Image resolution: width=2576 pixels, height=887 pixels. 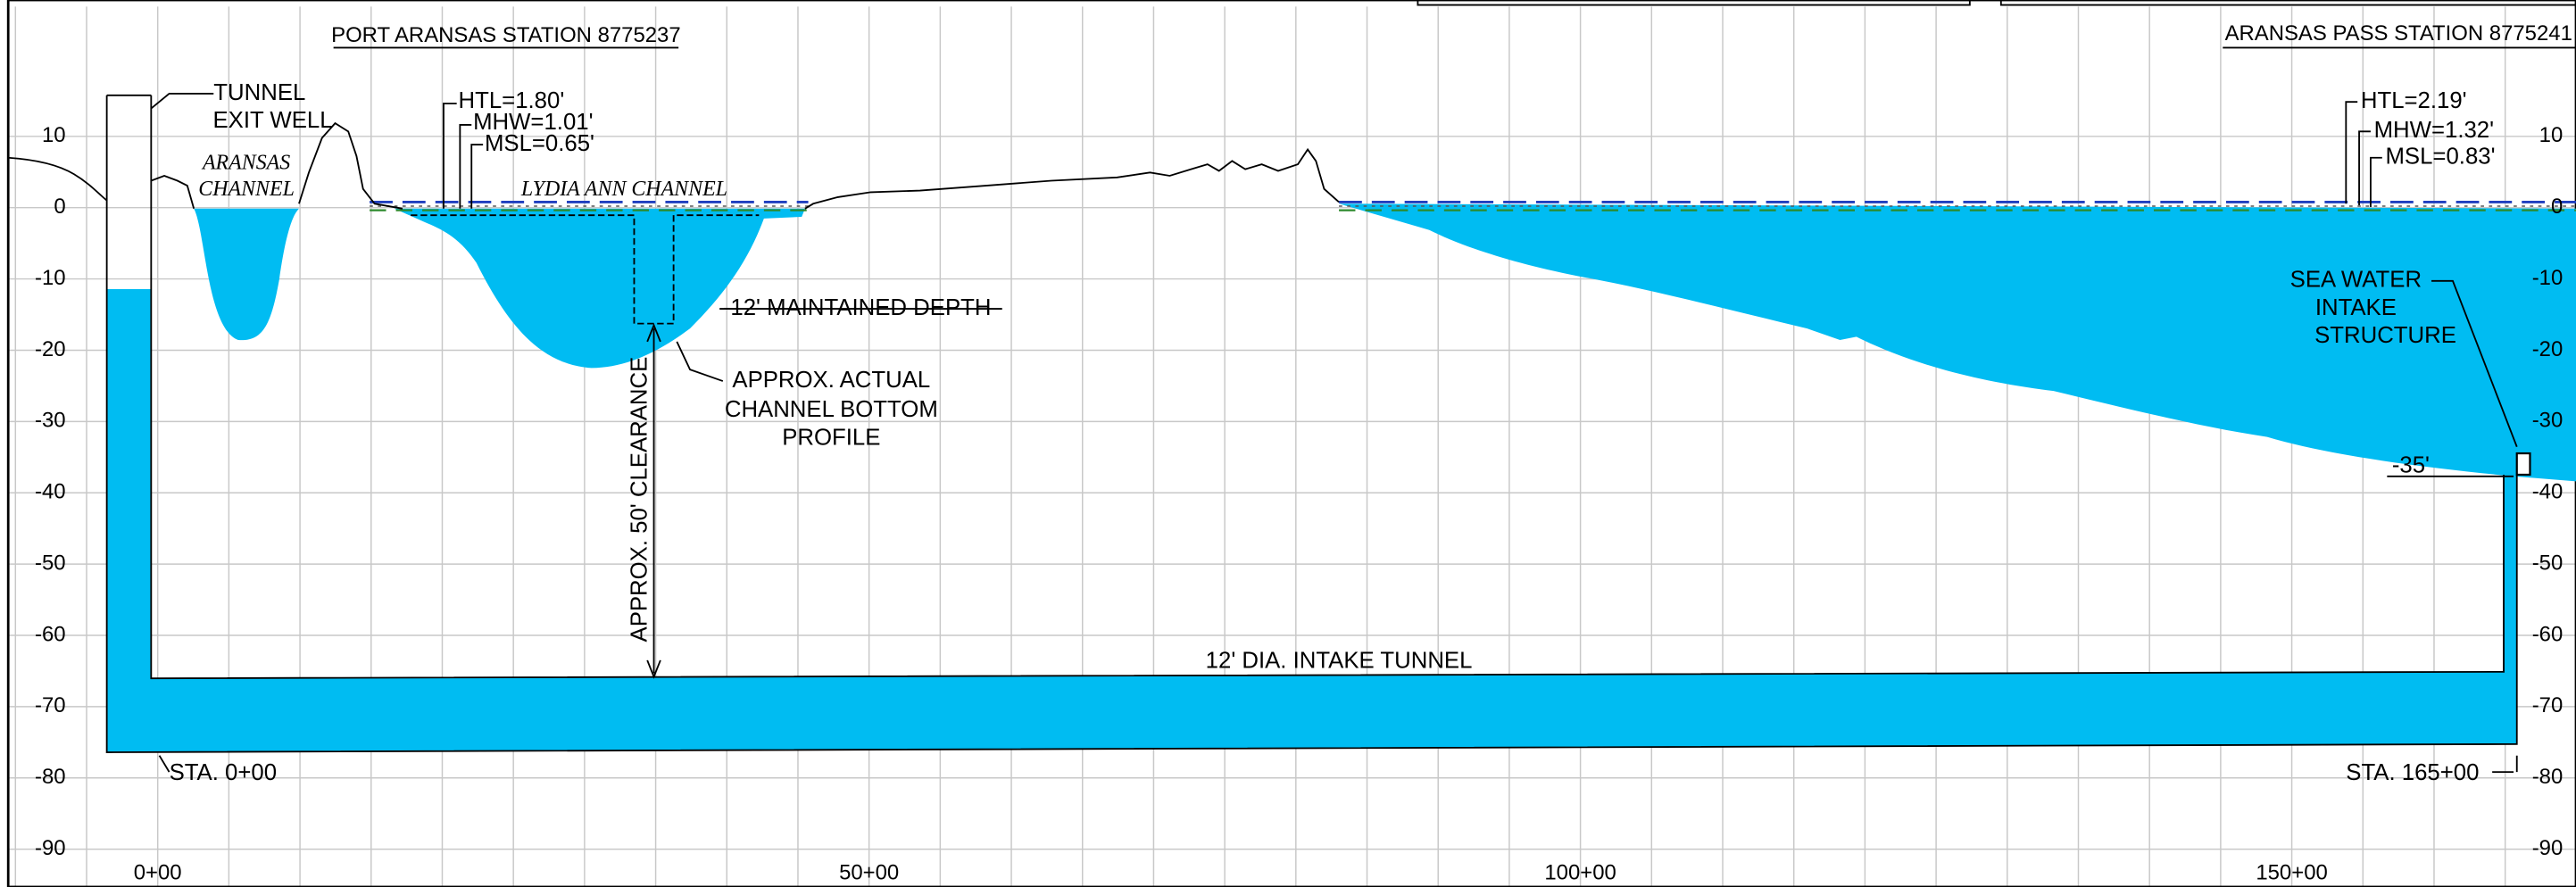 I want to click on tide-leaders, so click(x=1413, y=155).